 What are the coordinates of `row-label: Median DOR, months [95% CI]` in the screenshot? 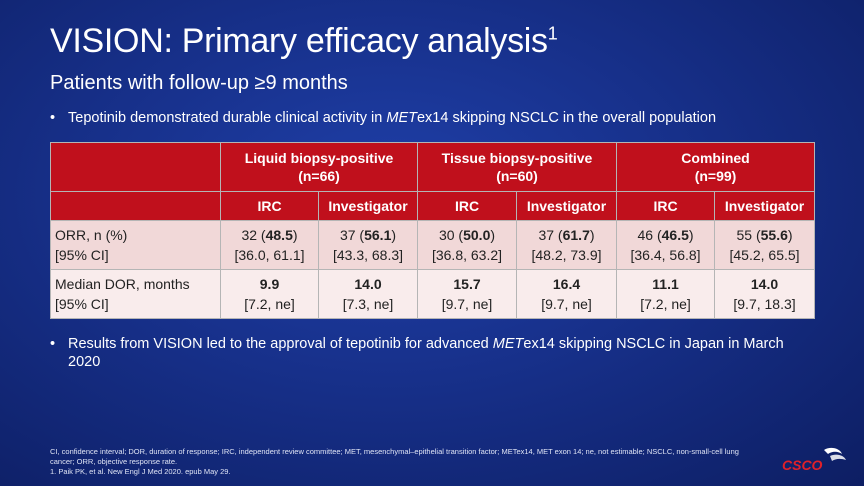 It's located at (135, 294).